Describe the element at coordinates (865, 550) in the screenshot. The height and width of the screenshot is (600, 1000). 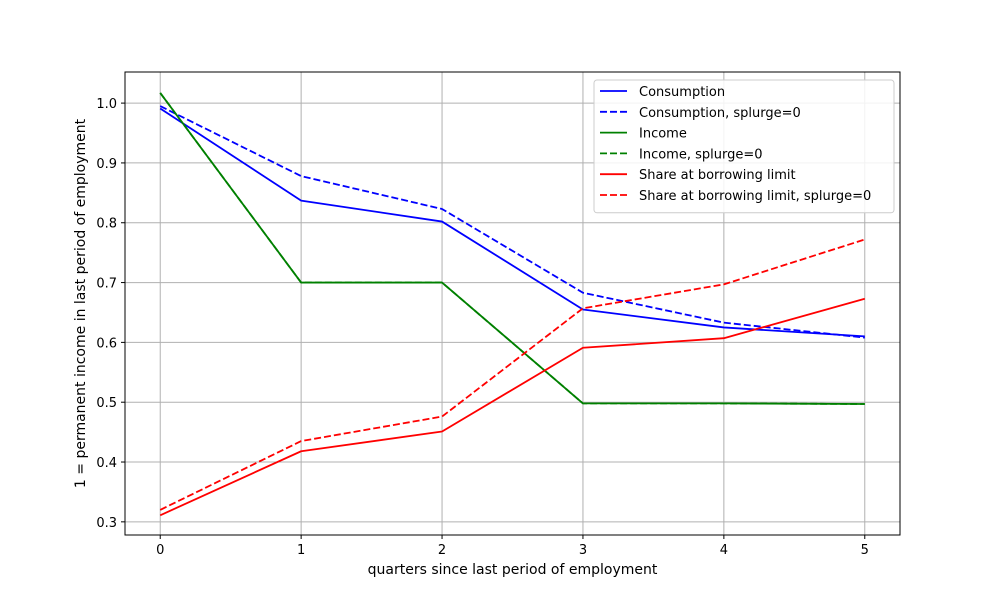
I see `x-tick-label: 5` at that location.